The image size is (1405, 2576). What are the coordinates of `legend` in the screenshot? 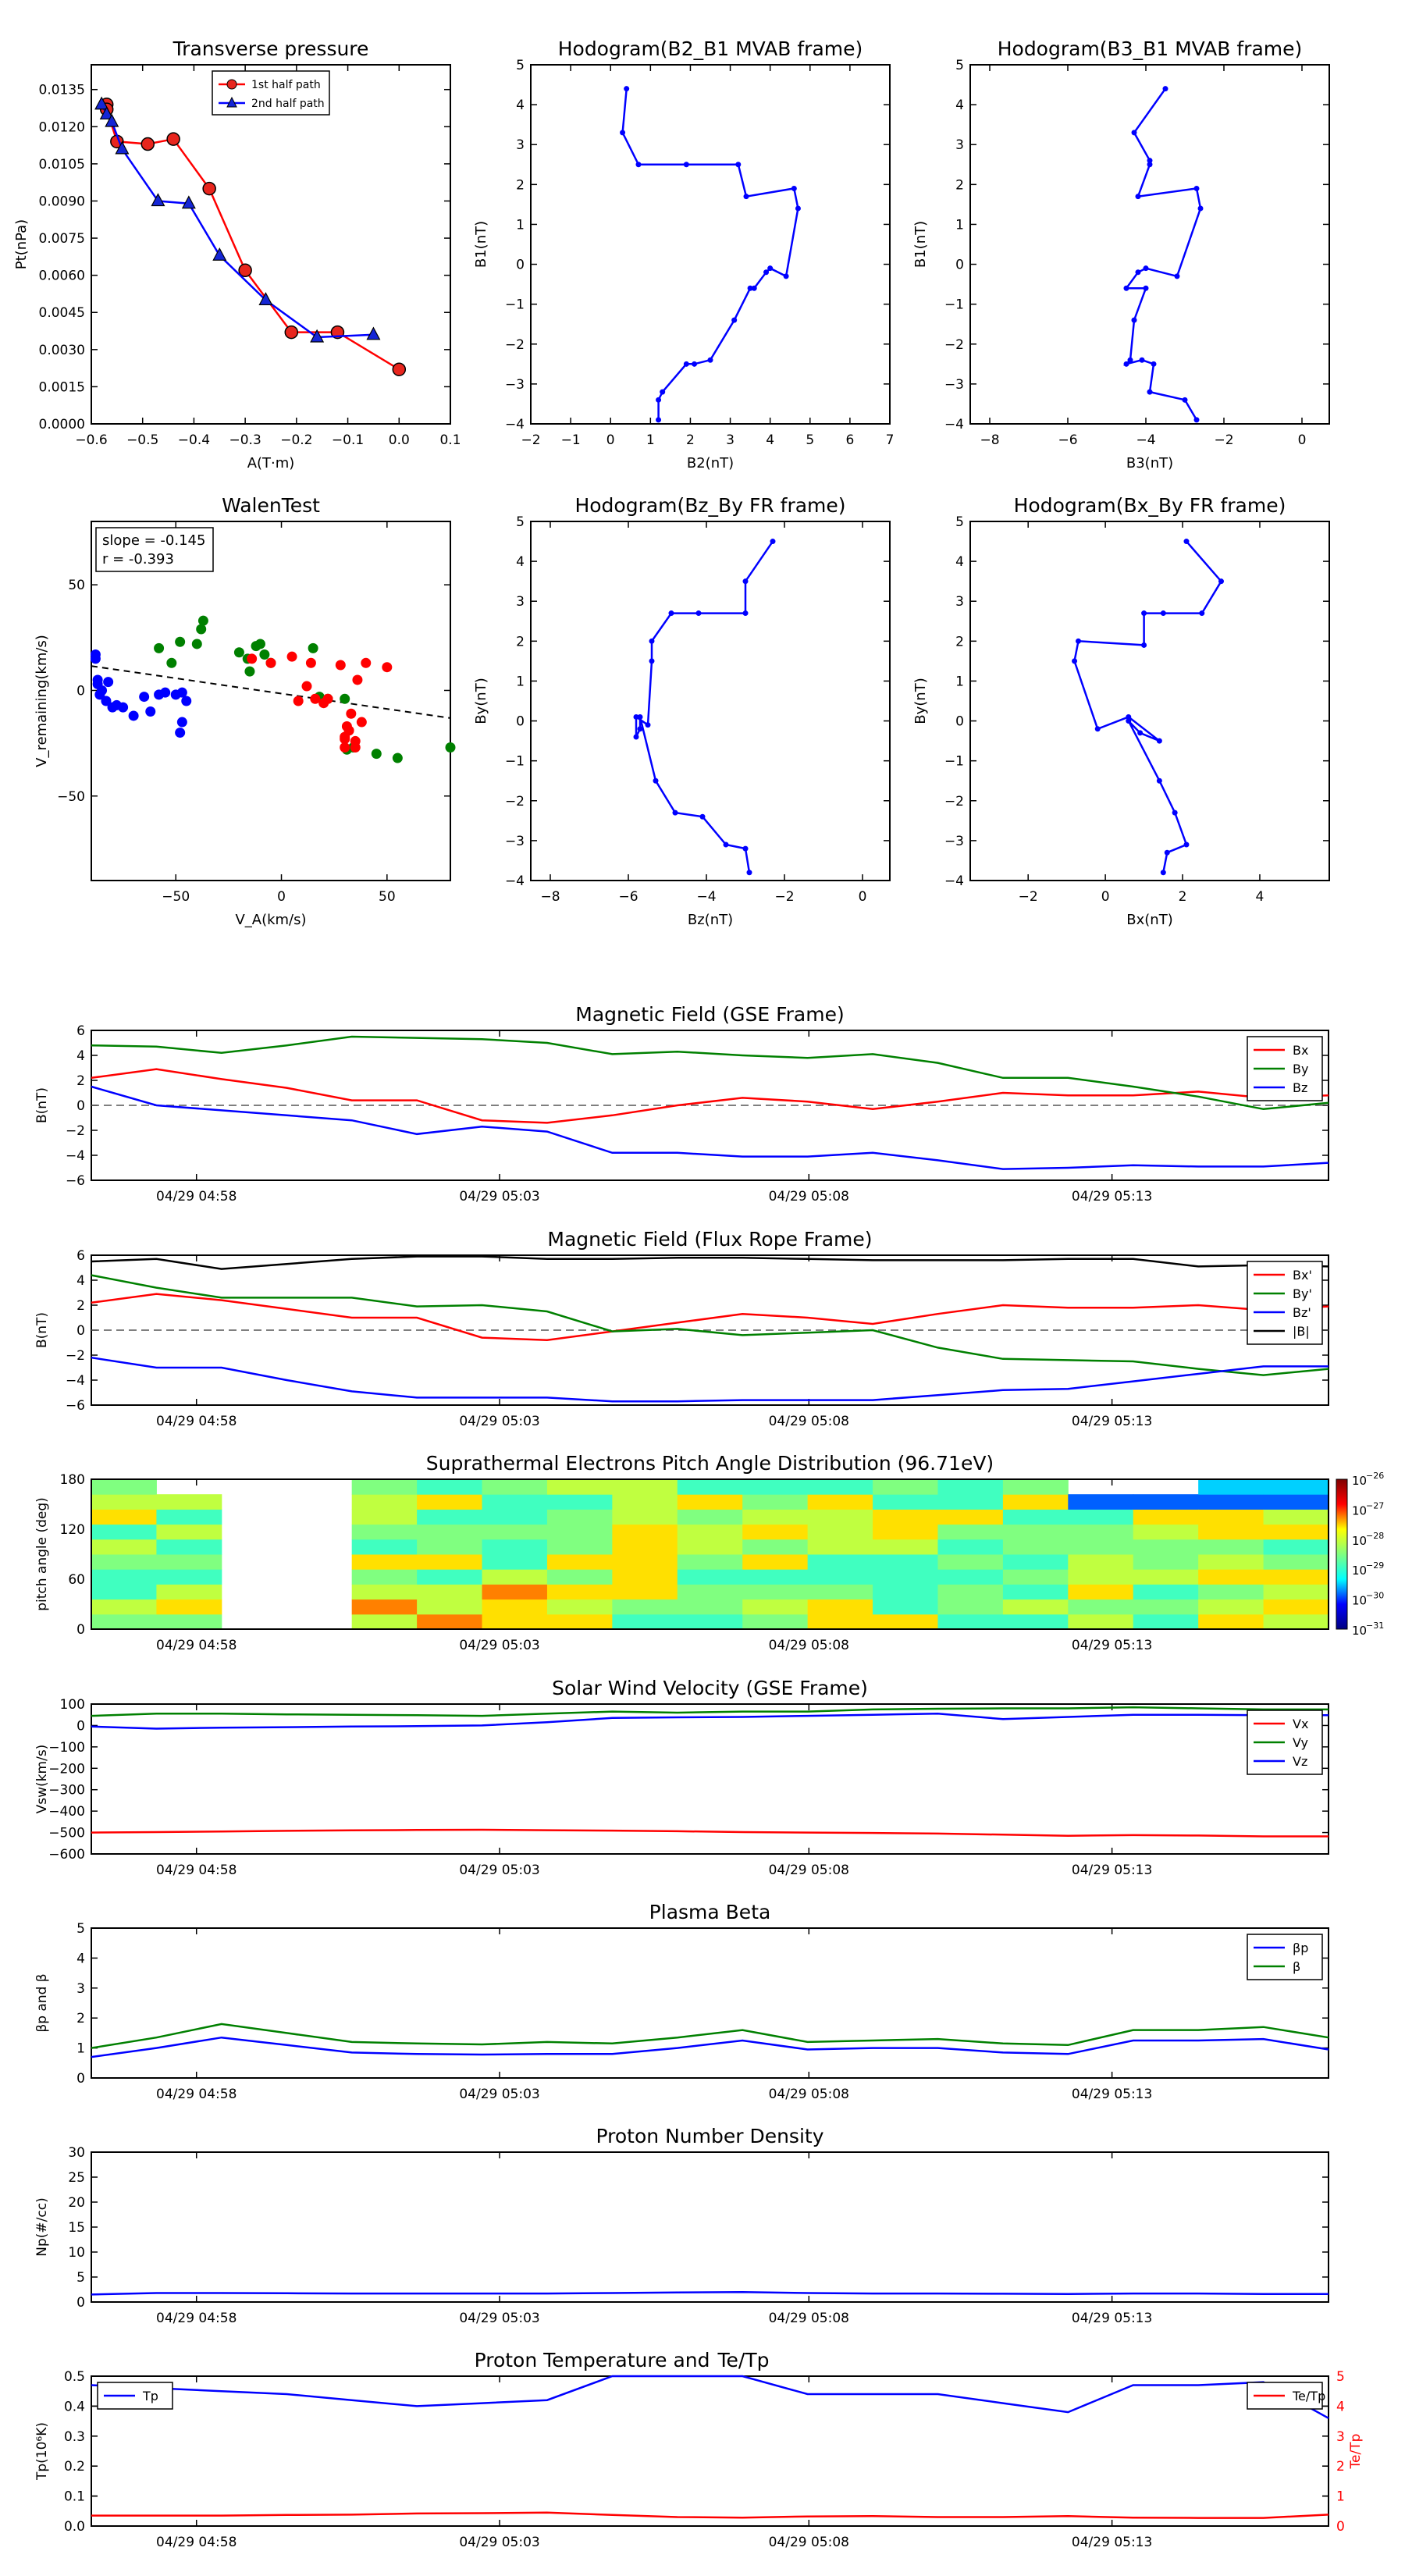 It's located at (1285, 1957).